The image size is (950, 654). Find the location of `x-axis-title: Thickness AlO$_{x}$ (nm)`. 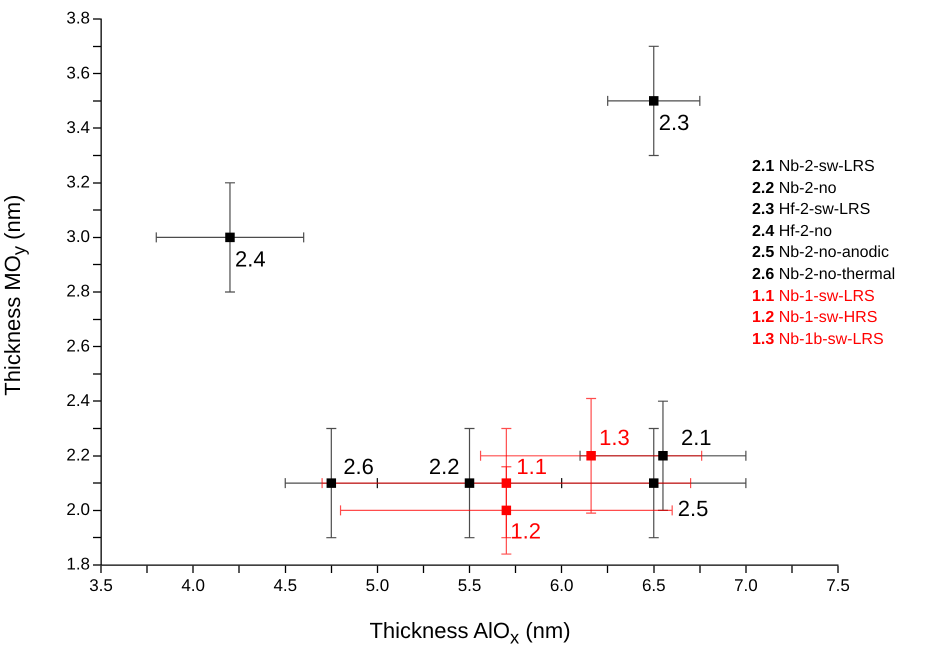

x-axis-title: Thickness AlO$_{x}$ (nm) is located at coordinates (470, 633).